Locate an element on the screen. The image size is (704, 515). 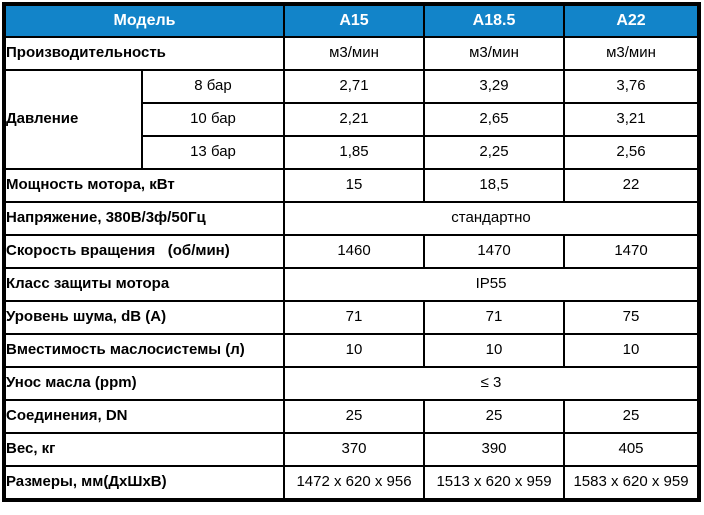
table-row-connections: Соединения, DN 25 25 25 is located at coordinates (351, 416).